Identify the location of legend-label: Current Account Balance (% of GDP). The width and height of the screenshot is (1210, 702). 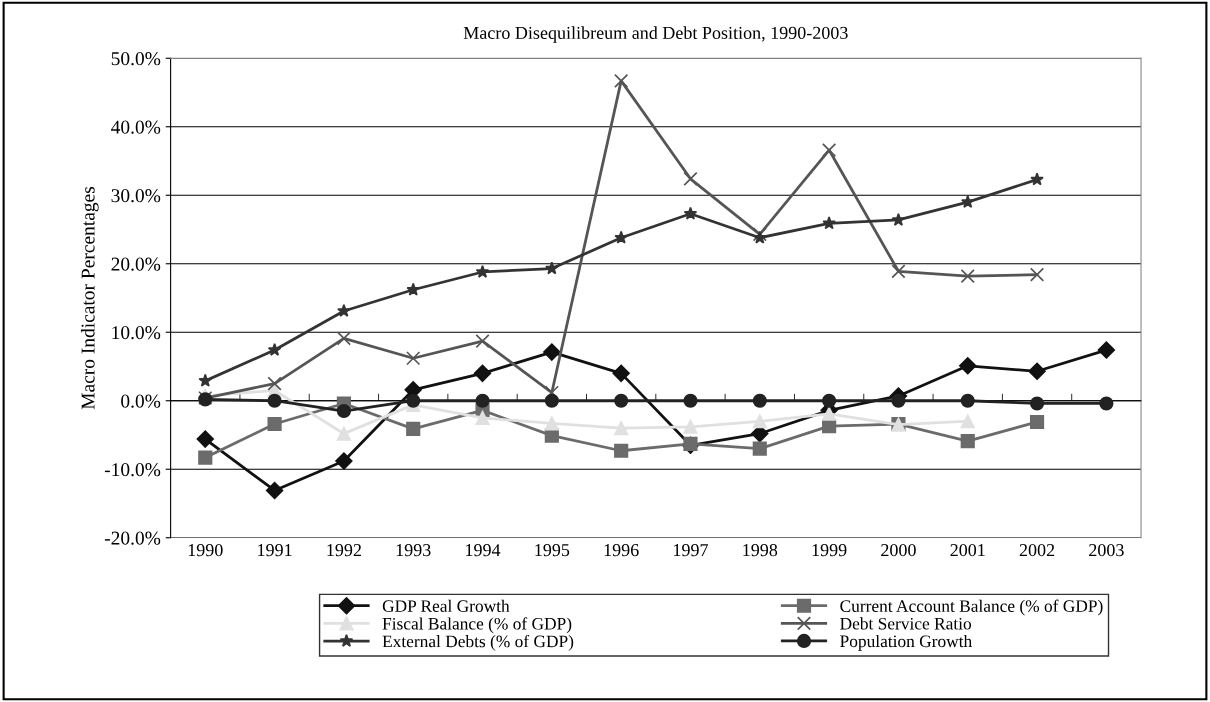
(971, 607).